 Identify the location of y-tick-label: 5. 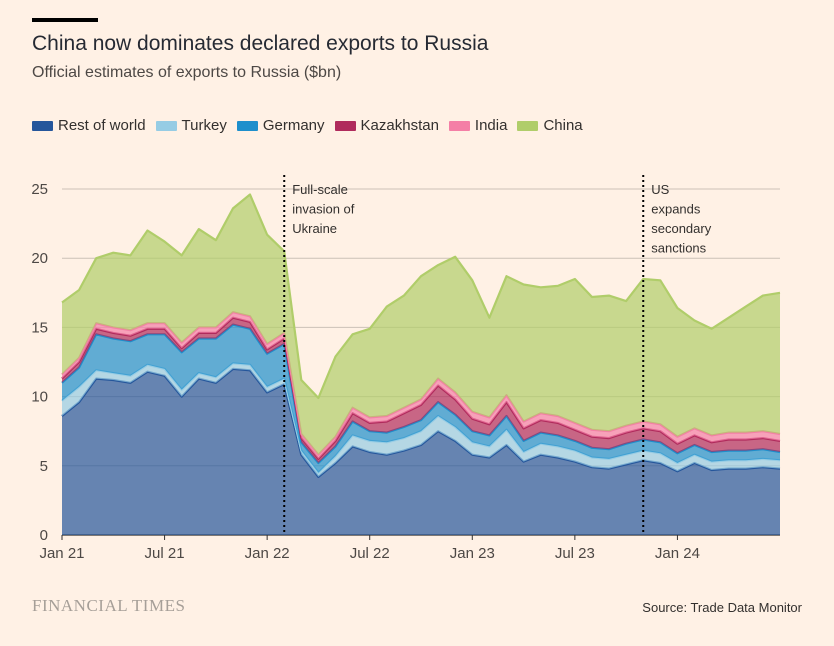
(44, 466).